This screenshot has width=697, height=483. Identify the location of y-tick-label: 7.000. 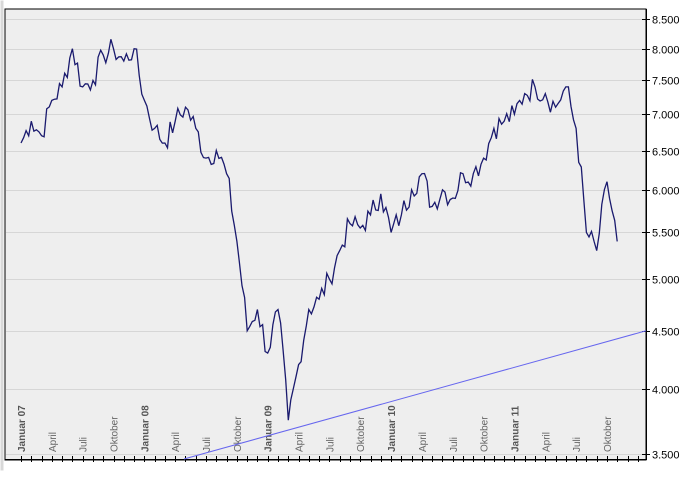
(666, 116).